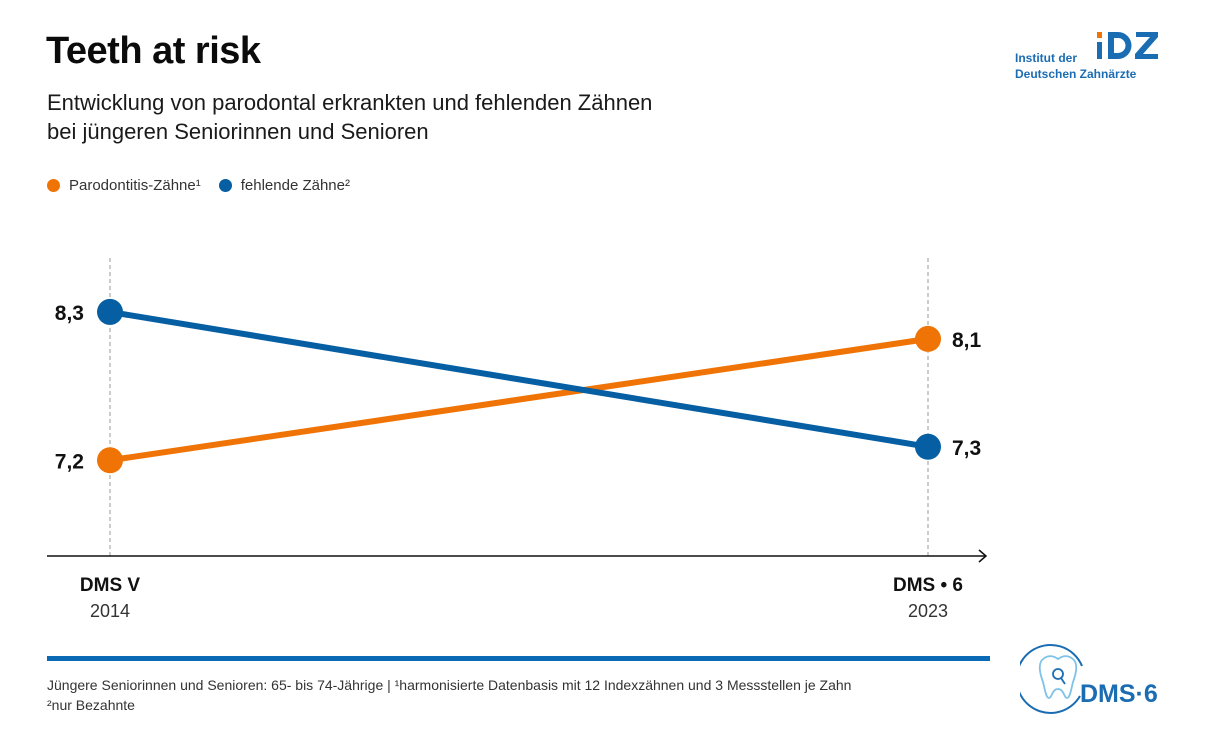  Describe the element at coordinates (225, 185) in the screenshot. I see `legend-dot-blue-icon` at that location.